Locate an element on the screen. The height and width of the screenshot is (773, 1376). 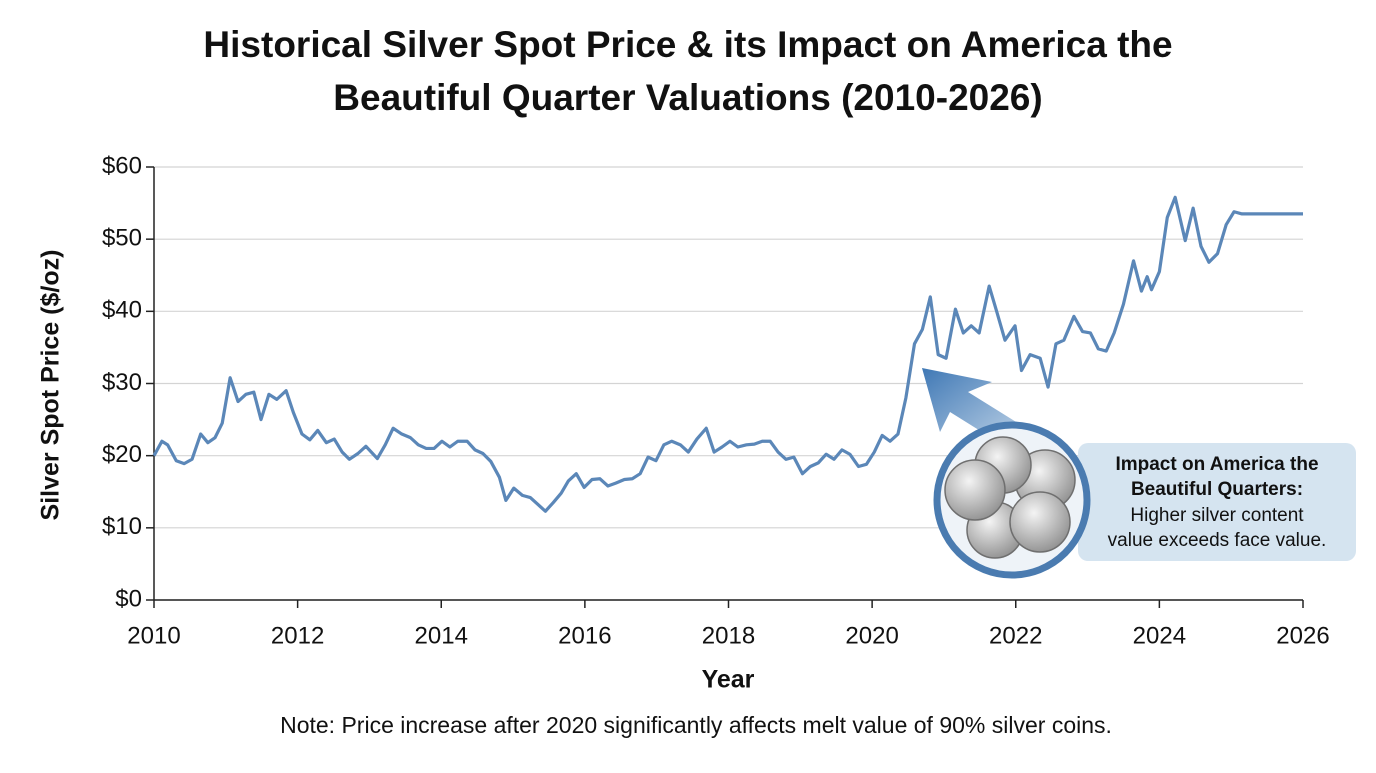
x-tick-label: 2024 is located at coordinates (1159, 635).